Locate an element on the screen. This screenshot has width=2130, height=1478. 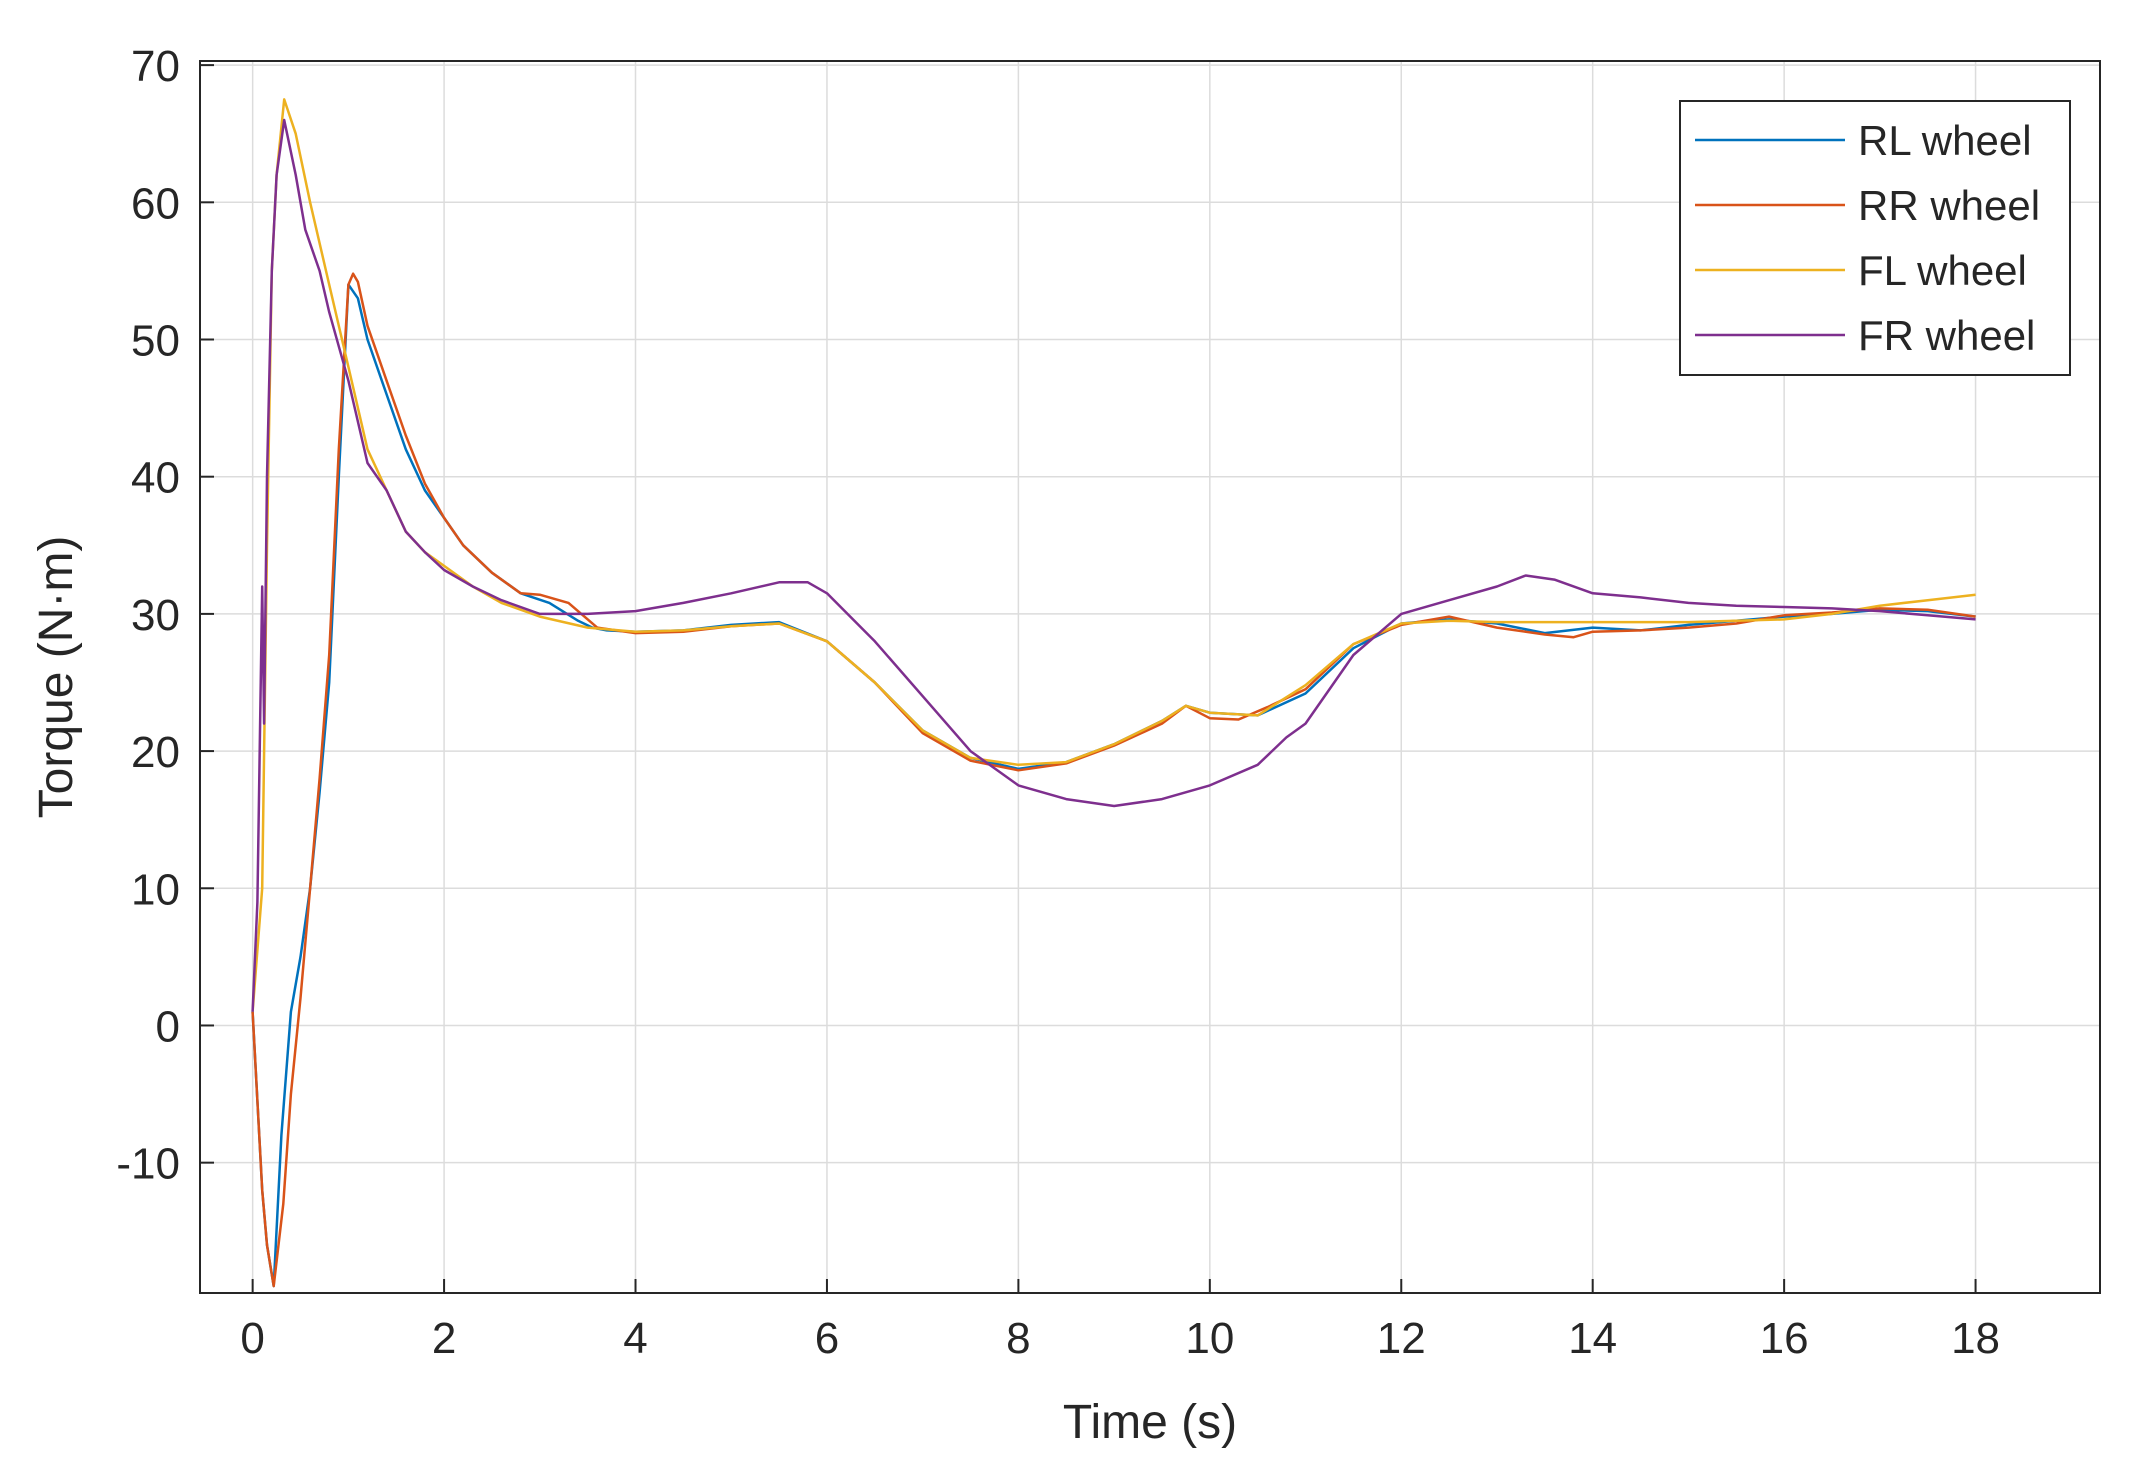
y-tick-label: 10 is located at coordinates (155, 889).